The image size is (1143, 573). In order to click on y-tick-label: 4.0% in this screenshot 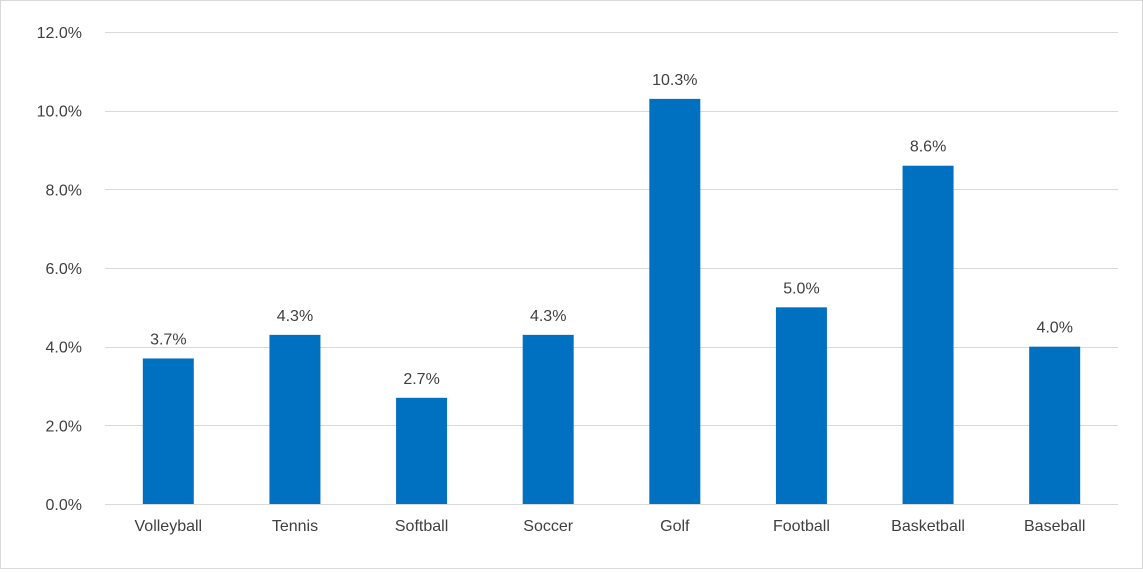, I will do `click(64, 348)`.